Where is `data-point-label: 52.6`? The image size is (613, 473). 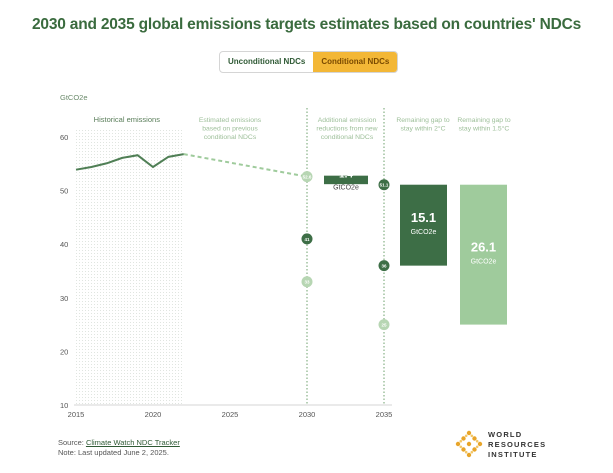
data-point-label: 52.6 is located at coordinates (307, 177).